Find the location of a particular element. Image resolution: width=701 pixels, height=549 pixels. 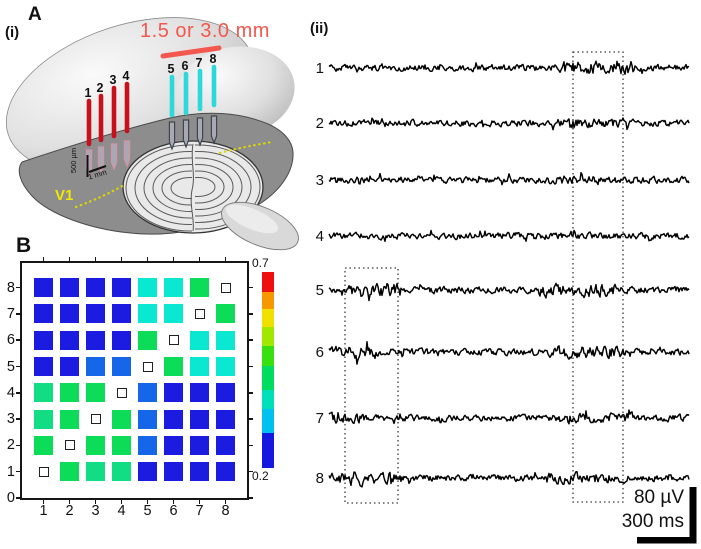

electrode-number: 8 is located at coordinates (213, 59).